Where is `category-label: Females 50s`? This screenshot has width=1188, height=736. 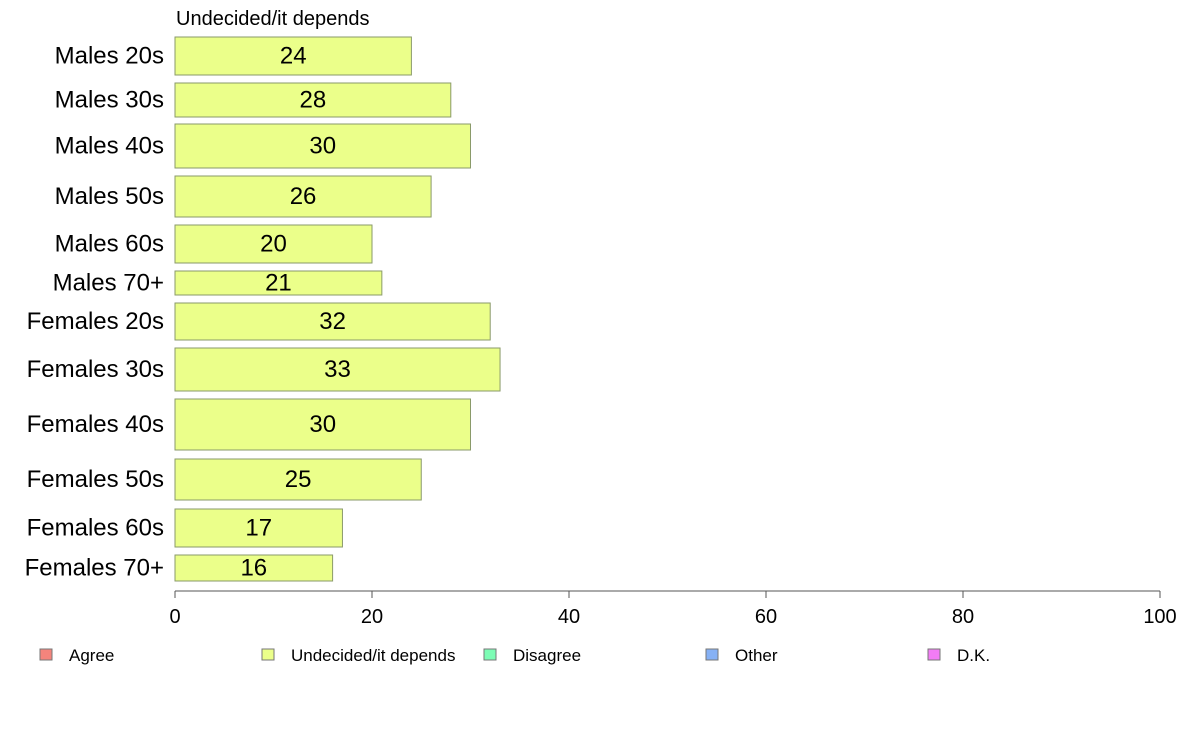
category-label: Females 50s is located at coordinates (95, 479).